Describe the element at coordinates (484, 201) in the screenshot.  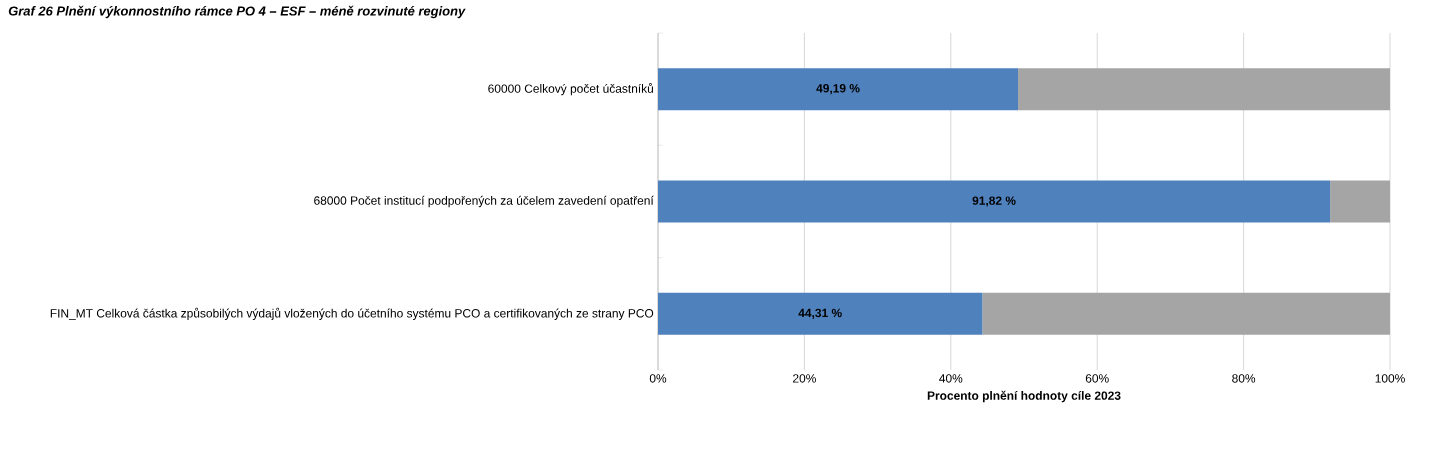
I see `y-tick-label: 68000 Počet institucí podpořených za účelem zavedení opatření` at that location.